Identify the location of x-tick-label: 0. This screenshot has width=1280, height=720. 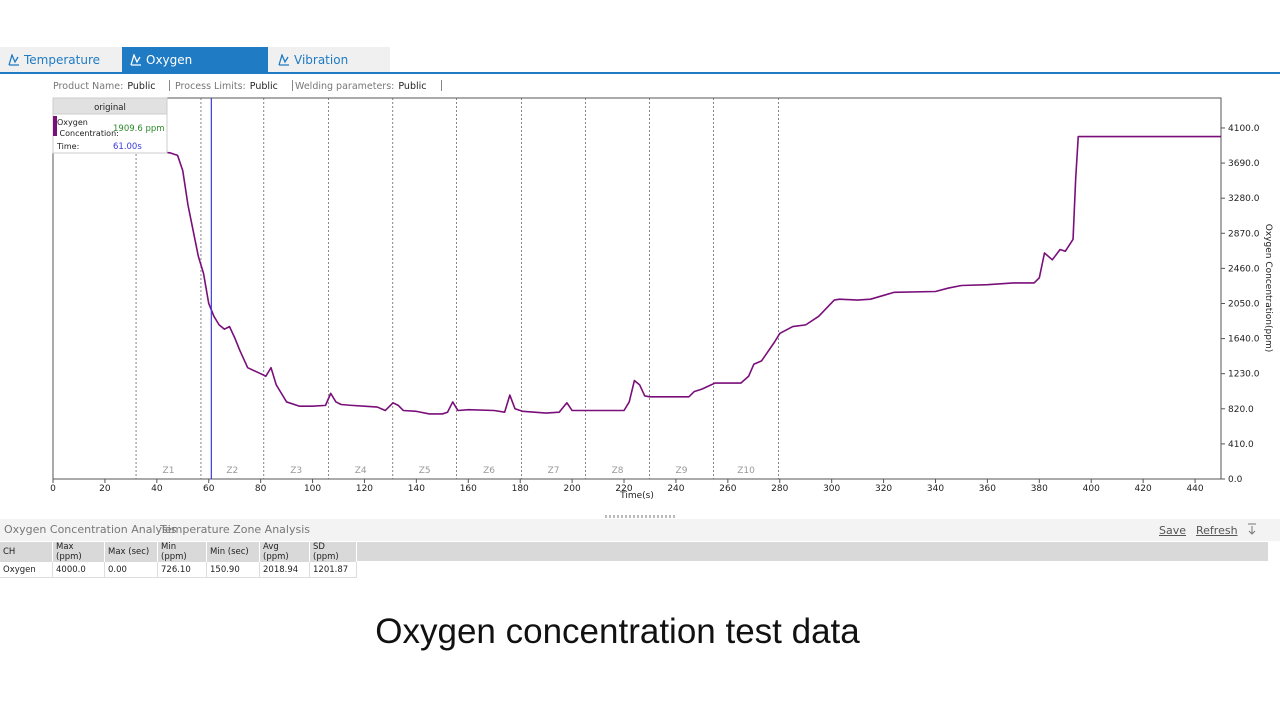
(53, 489).